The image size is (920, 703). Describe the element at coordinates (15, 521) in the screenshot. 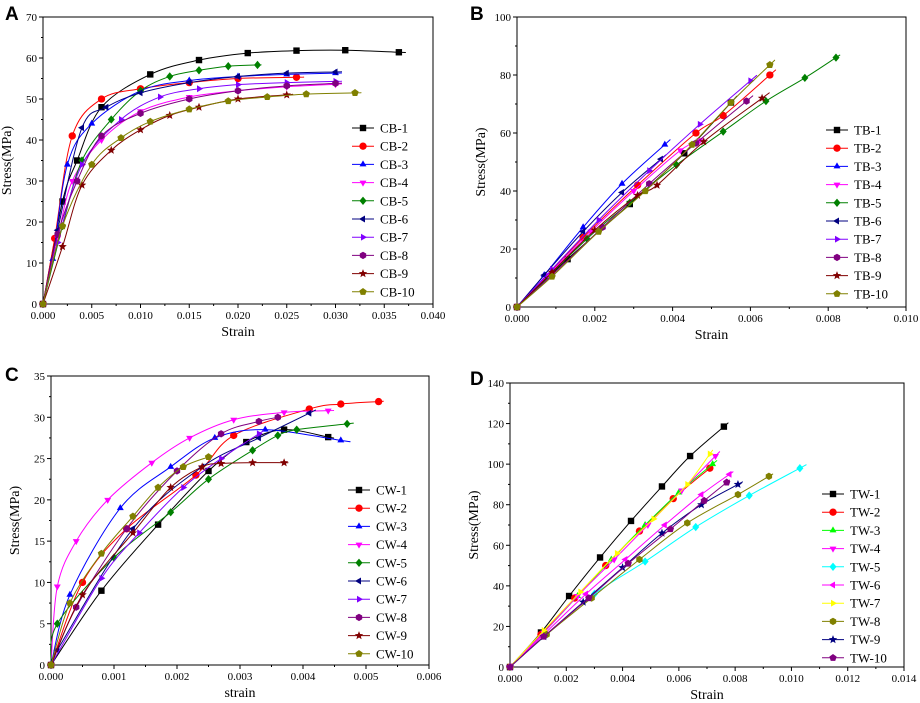

I see `y-axis-label: Stress(MPa)` at that location.